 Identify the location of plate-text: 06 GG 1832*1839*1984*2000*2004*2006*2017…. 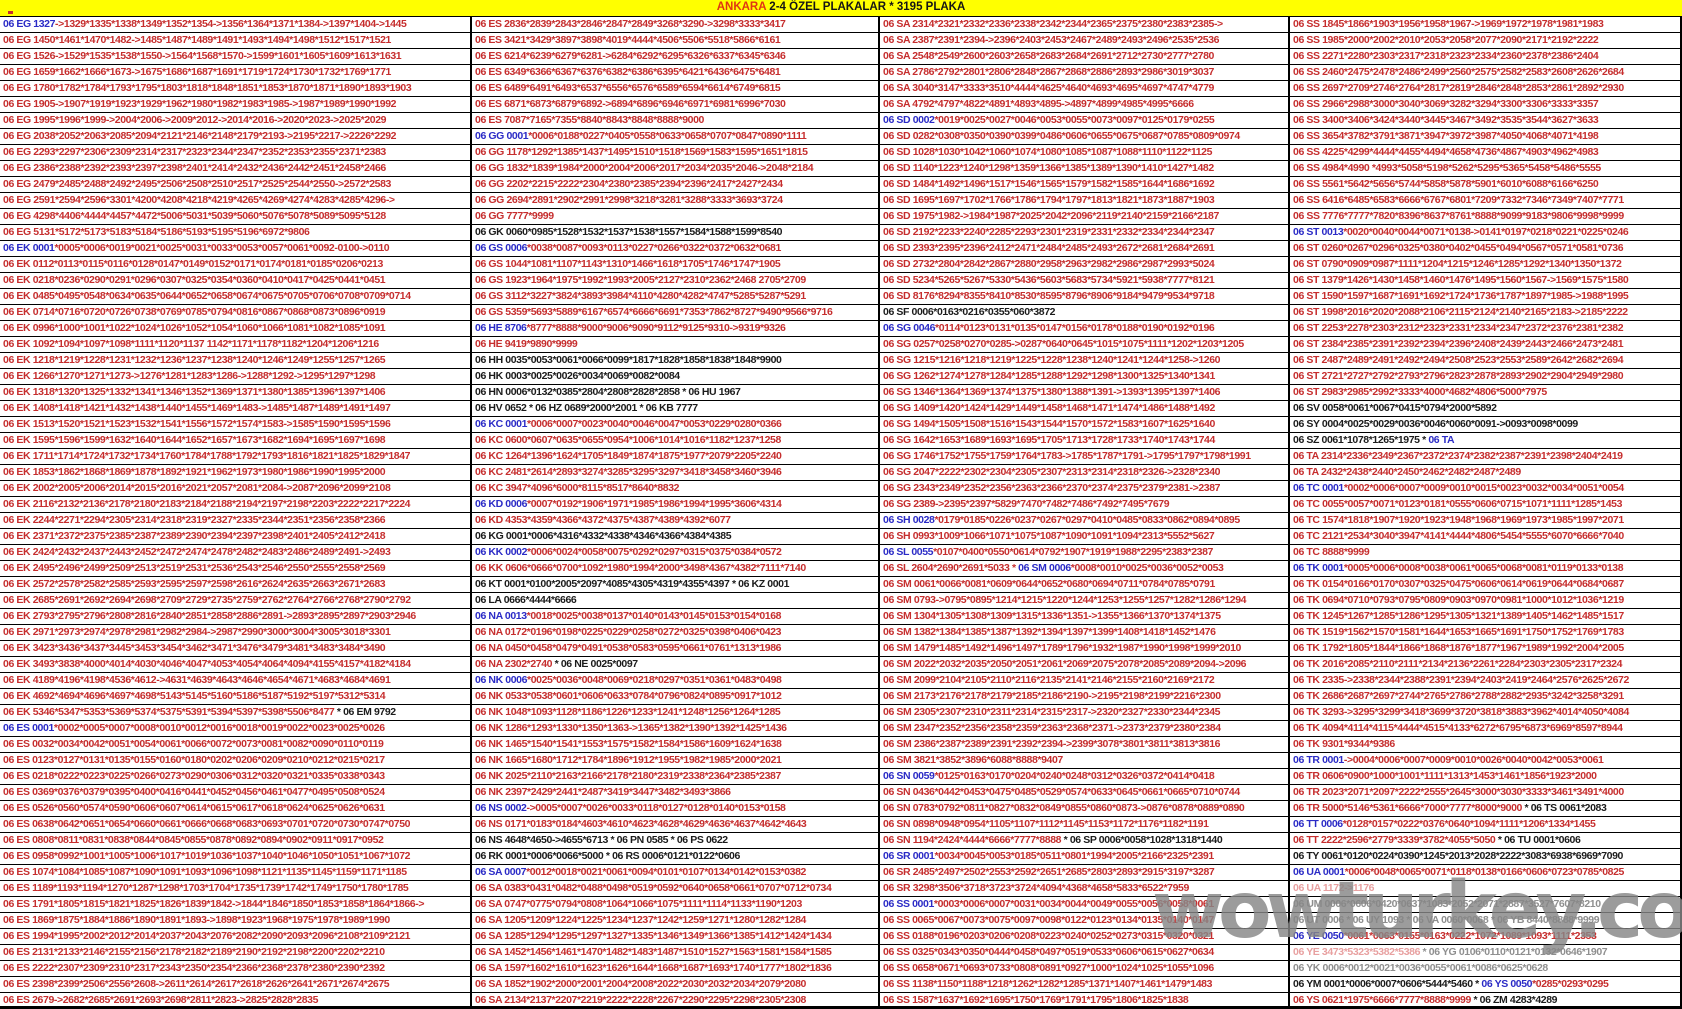
(644, 168).